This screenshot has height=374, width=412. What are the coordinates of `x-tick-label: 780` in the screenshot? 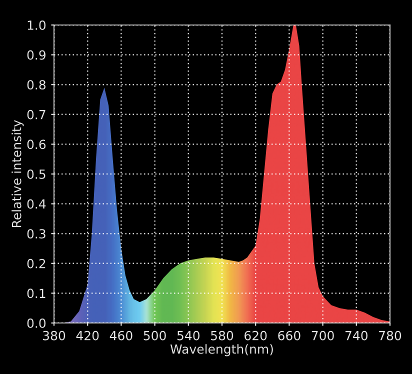 It's located at (390, 335).